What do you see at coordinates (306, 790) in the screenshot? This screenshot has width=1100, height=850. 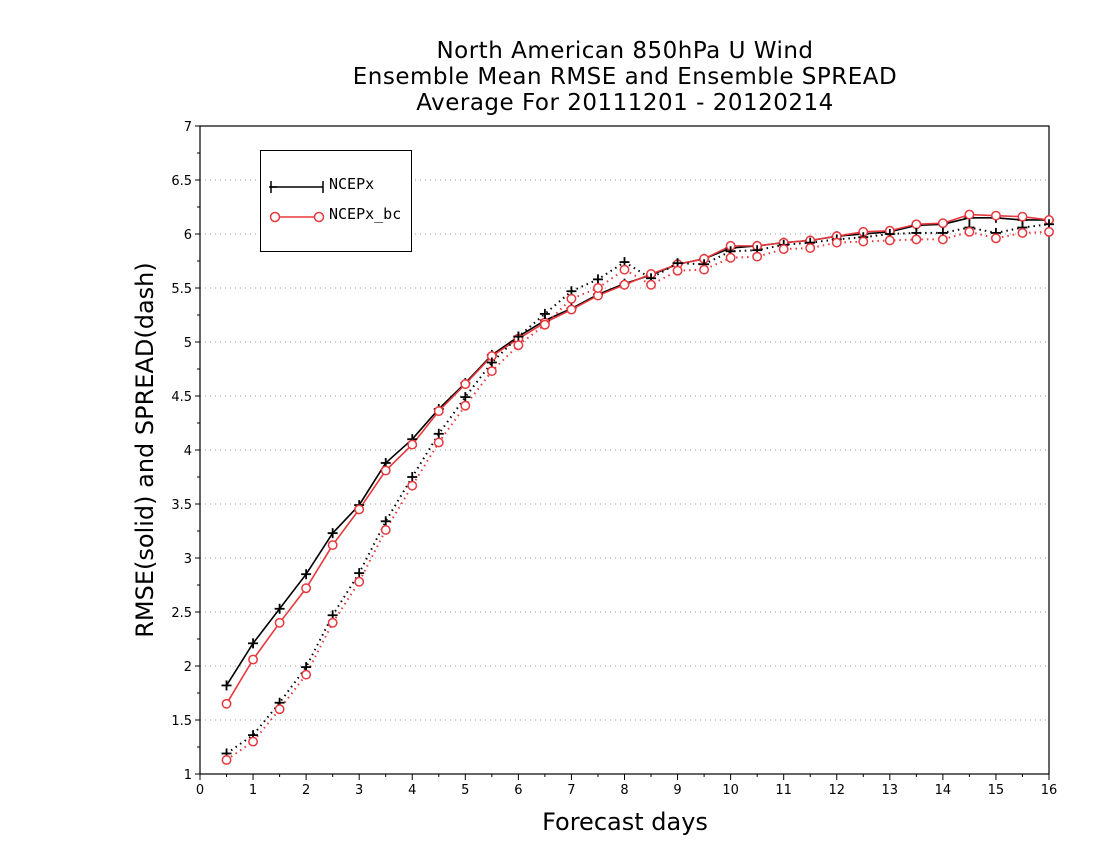 I see `x-tick-label: 2` at bounding box center [306, 790].